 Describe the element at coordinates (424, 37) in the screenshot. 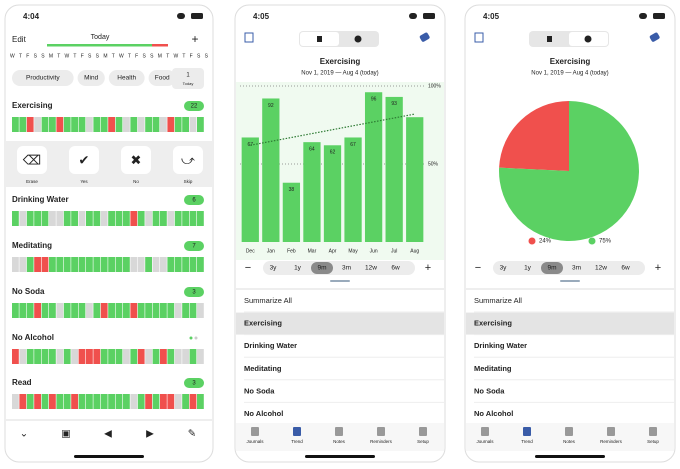

I see `tag-icon` at that location.